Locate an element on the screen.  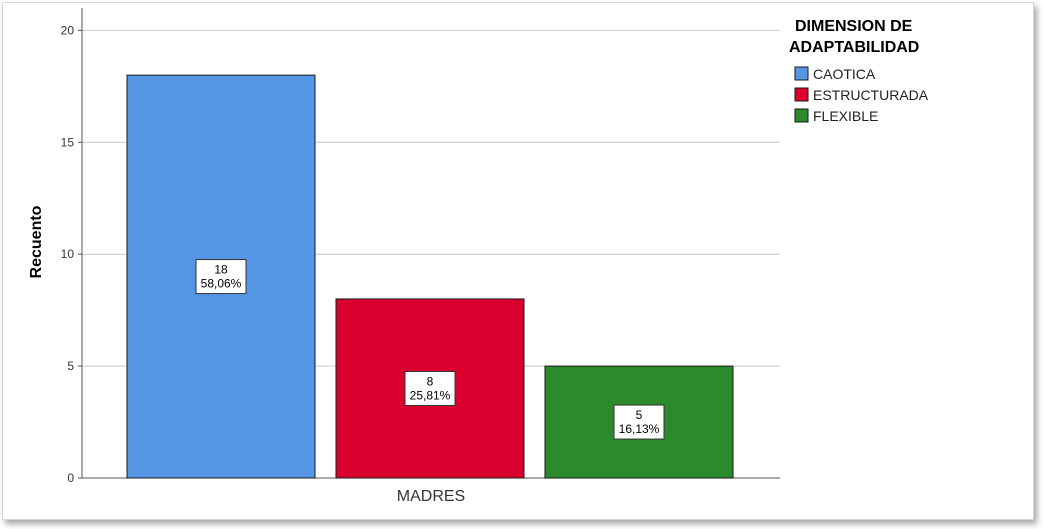
legend-items: CAOTICA ESTRUCTURADA FLEXIBLE is located at coordinates (861, 95).